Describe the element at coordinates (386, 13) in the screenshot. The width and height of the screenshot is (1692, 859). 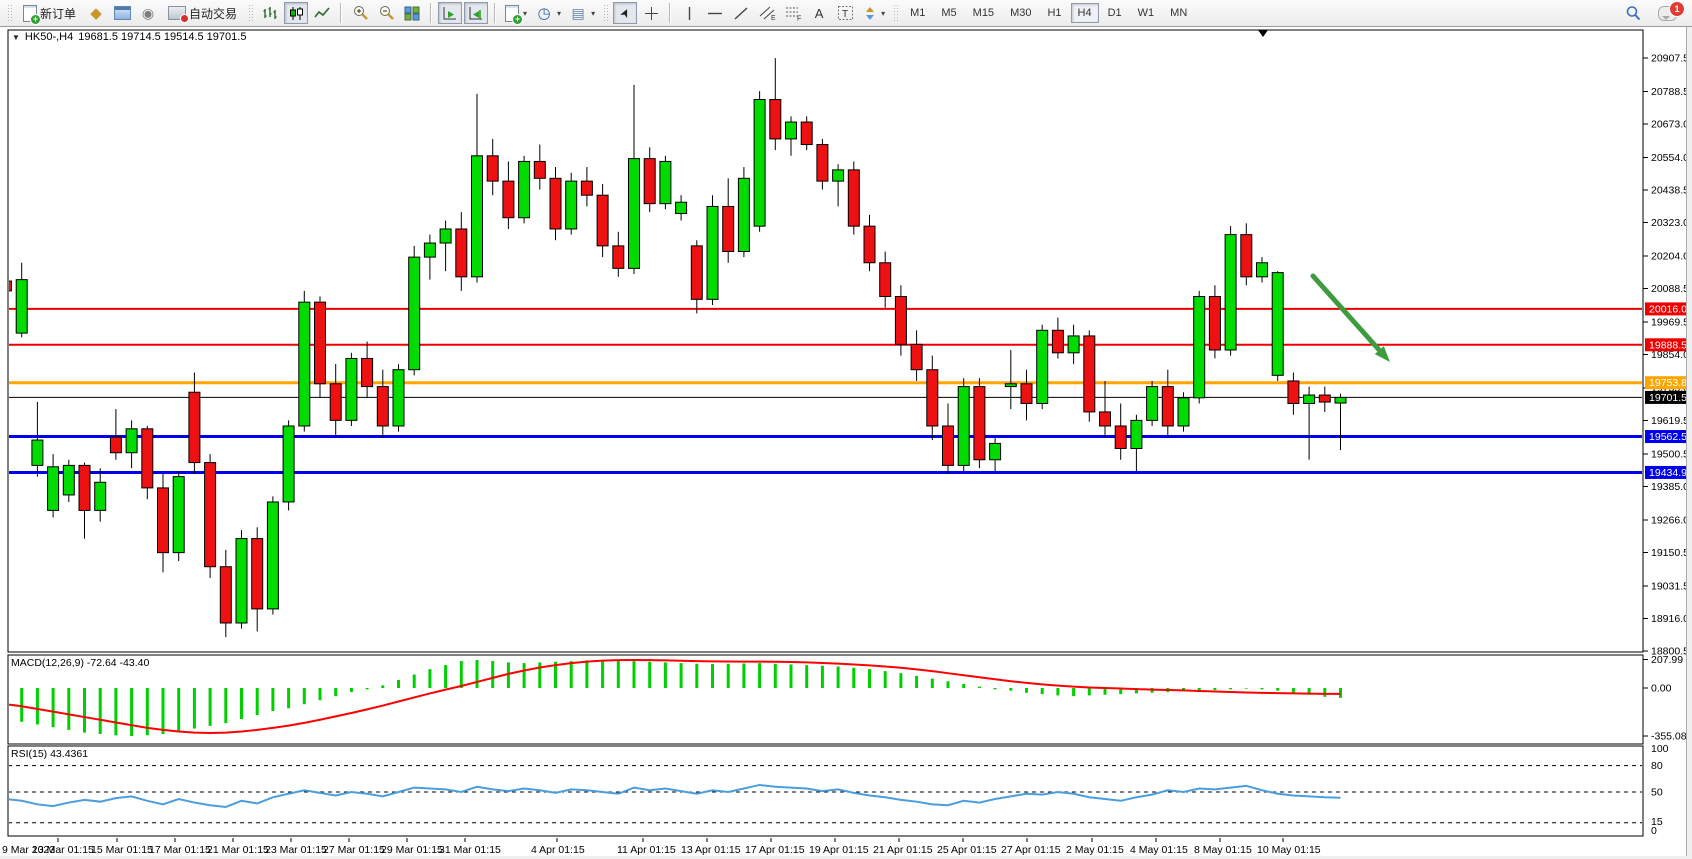
I see `zoom-out-button` at that location.